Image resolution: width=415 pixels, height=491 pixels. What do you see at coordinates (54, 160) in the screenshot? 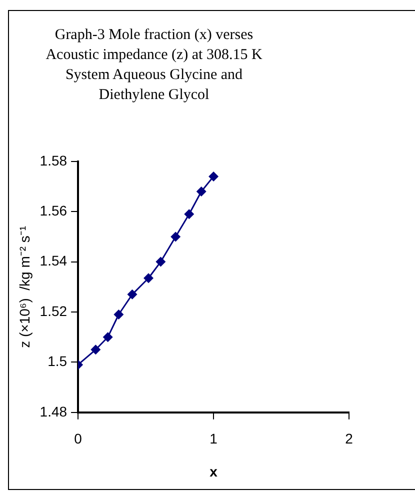
I see `y-tick-label: 1.58` at bounding box center [54, 160].